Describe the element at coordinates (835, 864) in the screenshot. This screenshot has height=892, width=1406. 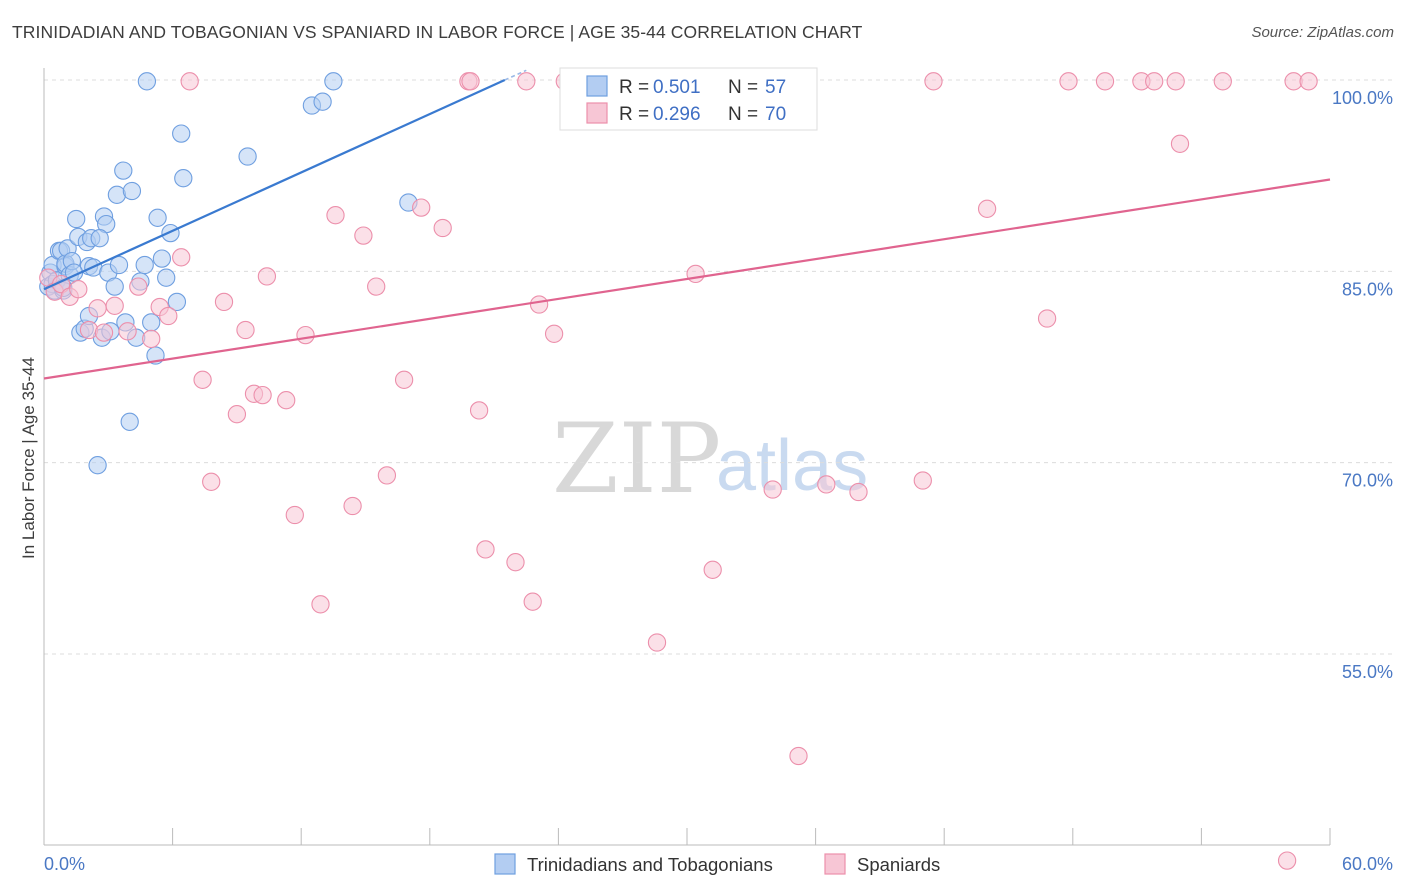
I see `bottom-legend-swatch-spaniard` at that location.